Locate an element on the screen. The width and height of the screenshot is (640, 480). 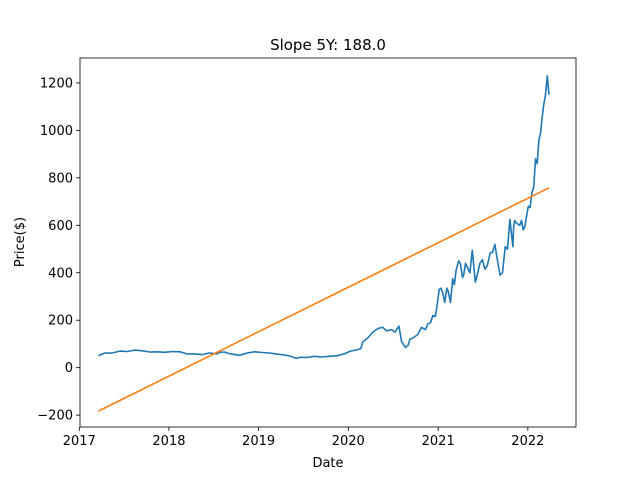
y-axis: −200 0 200 400 600 800 1000 1200 is located at coordinates (58, 250).